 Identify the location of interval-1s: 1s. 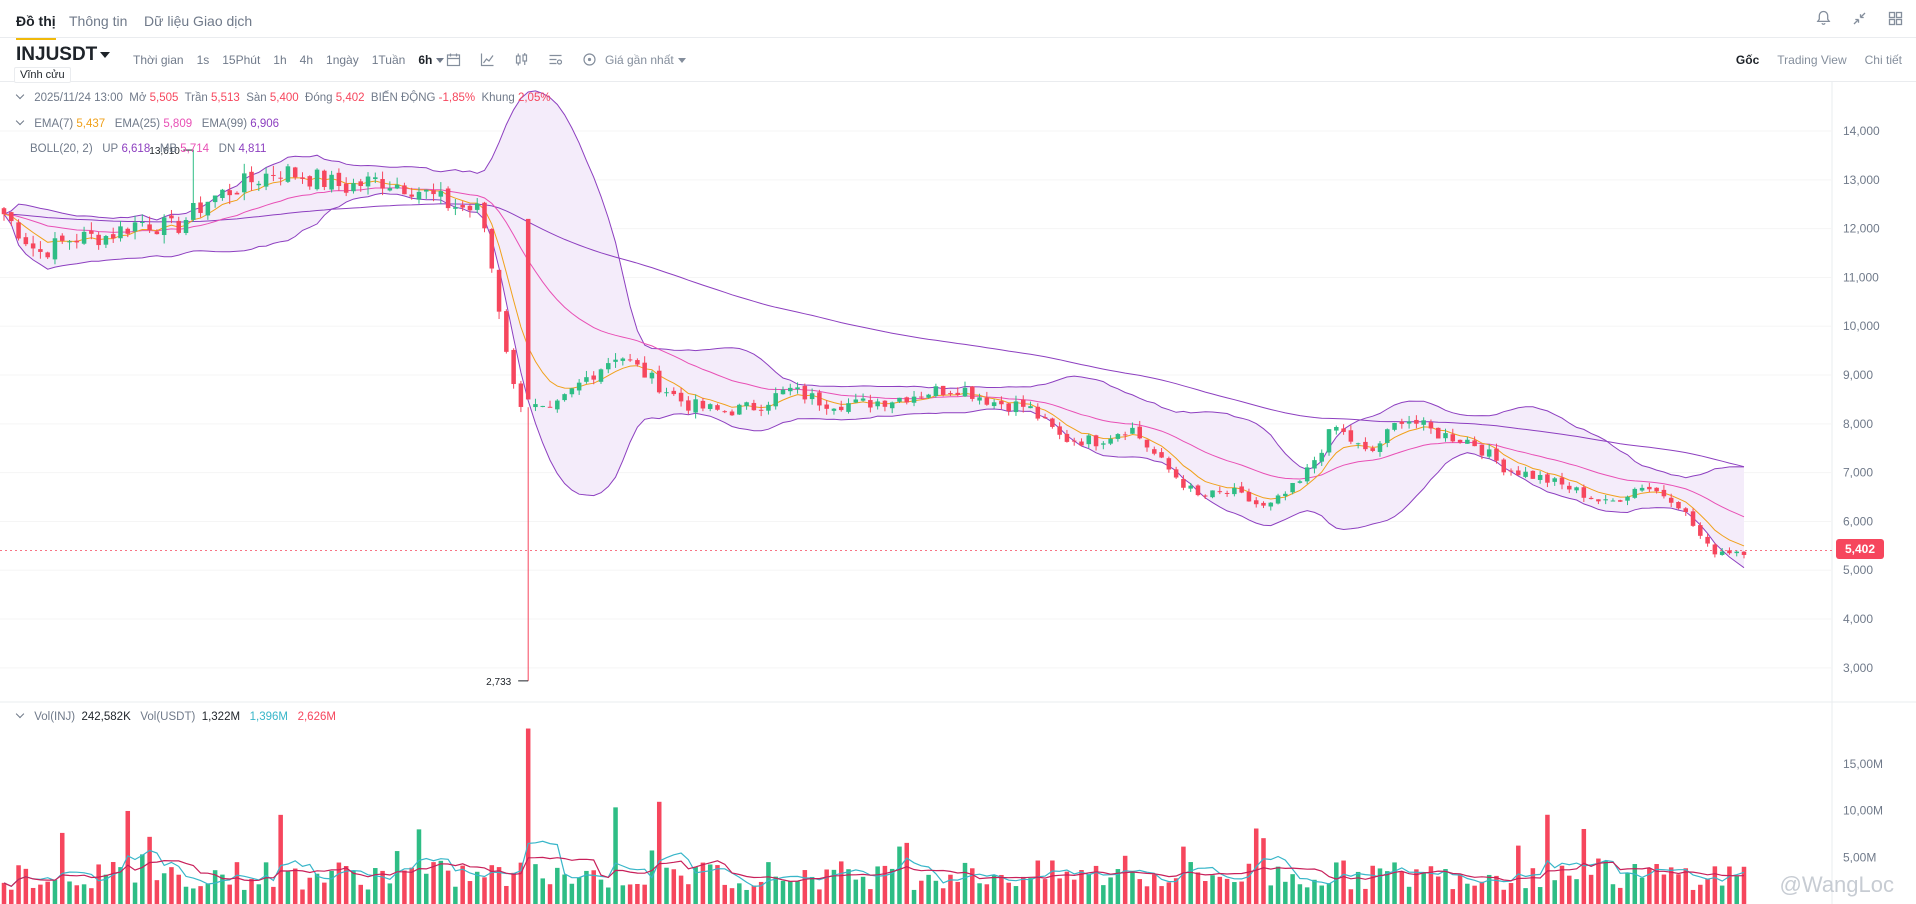
(203, 60).